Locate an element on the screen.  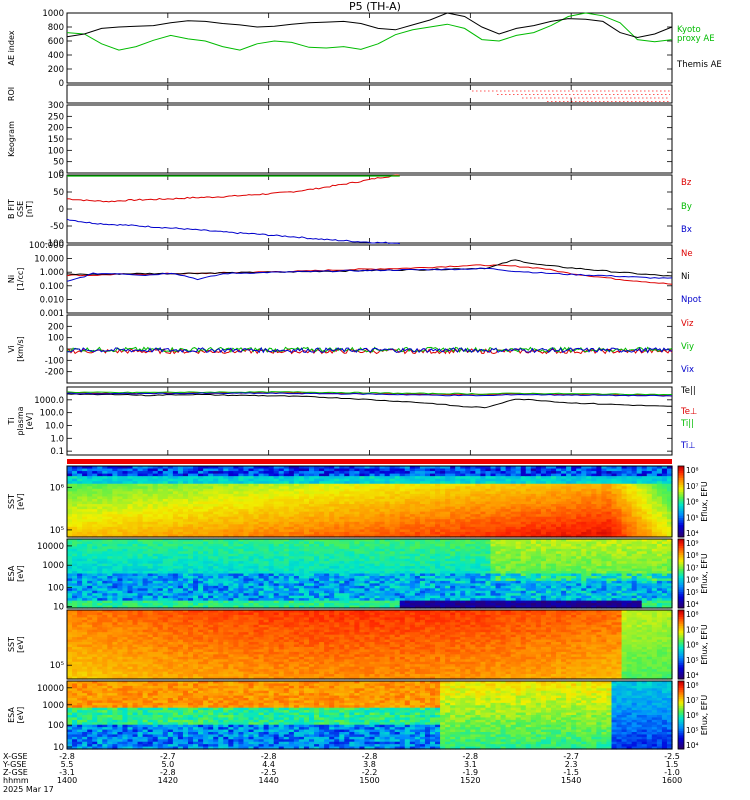
legend-temperature: Ti⊥ is located at coordinates (688, 446).